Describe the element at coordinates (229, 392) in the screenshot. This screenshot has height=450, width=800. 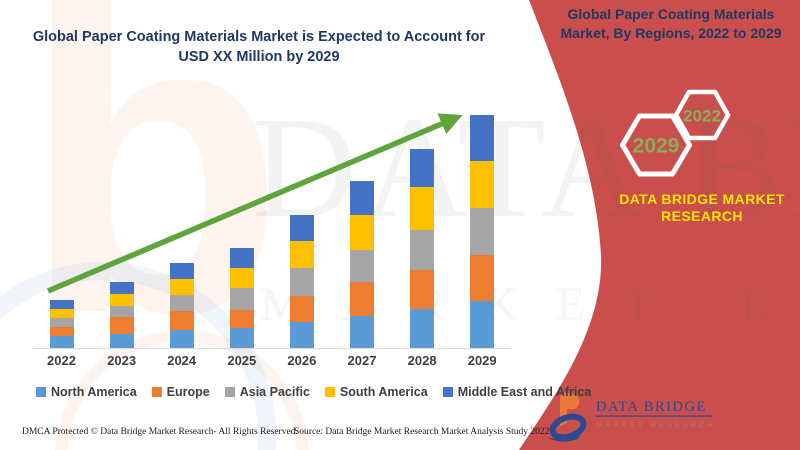
I see `legend-swatch-asia-pacific` at that location.